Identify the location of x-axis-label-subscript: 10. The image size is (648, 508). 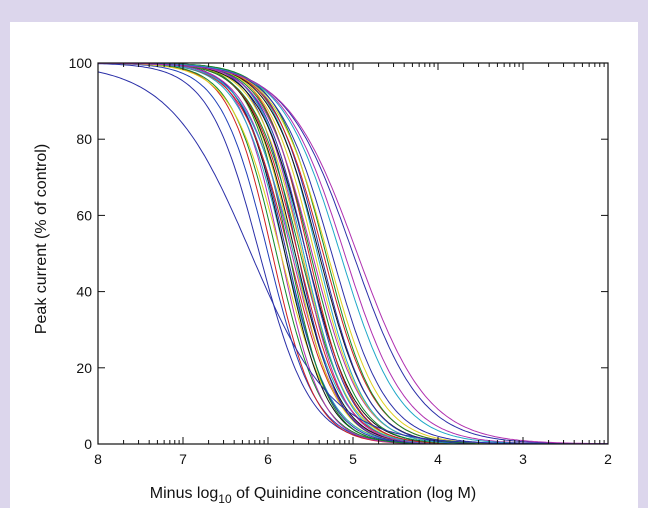
(225, 499).